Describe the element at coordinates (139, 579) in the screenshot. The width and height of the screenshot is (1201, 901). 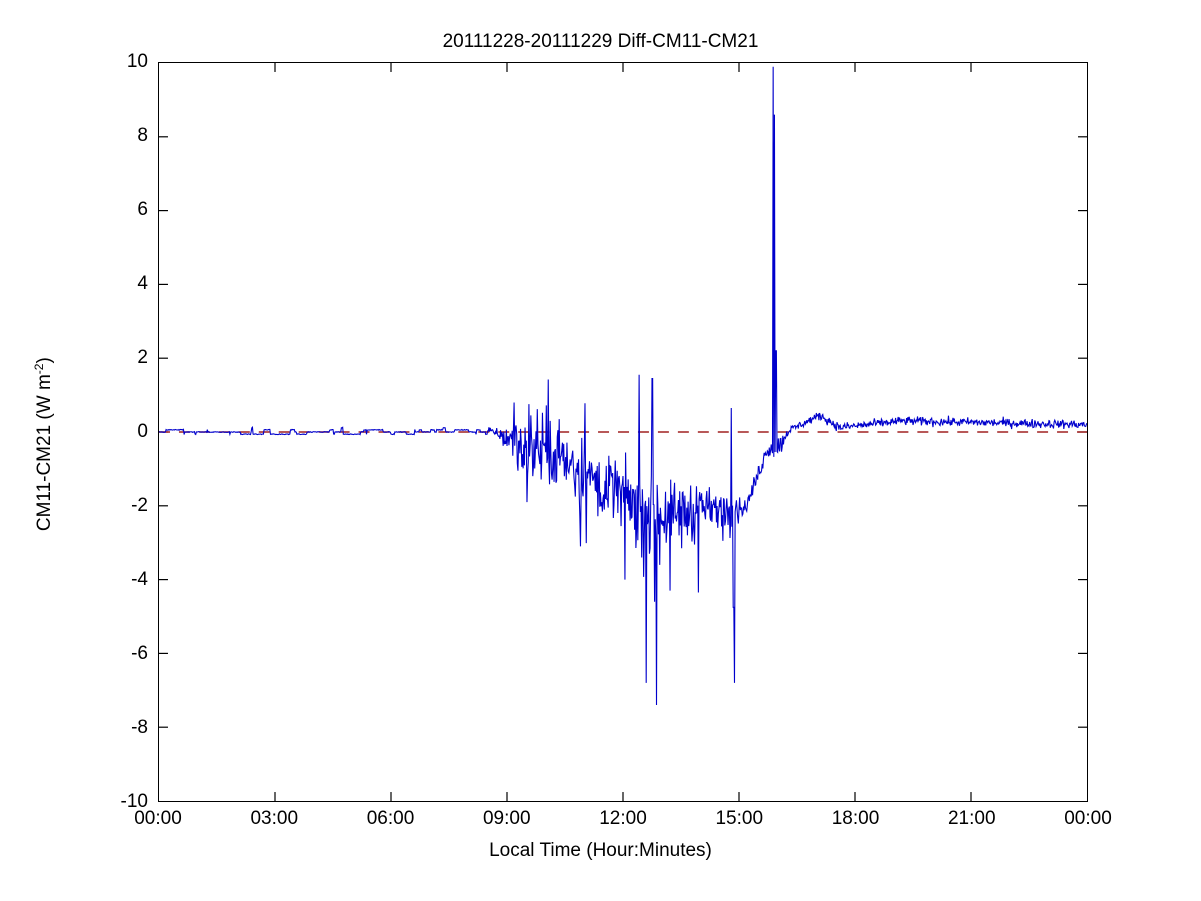
I see `y-tick-label: -4` at that location.